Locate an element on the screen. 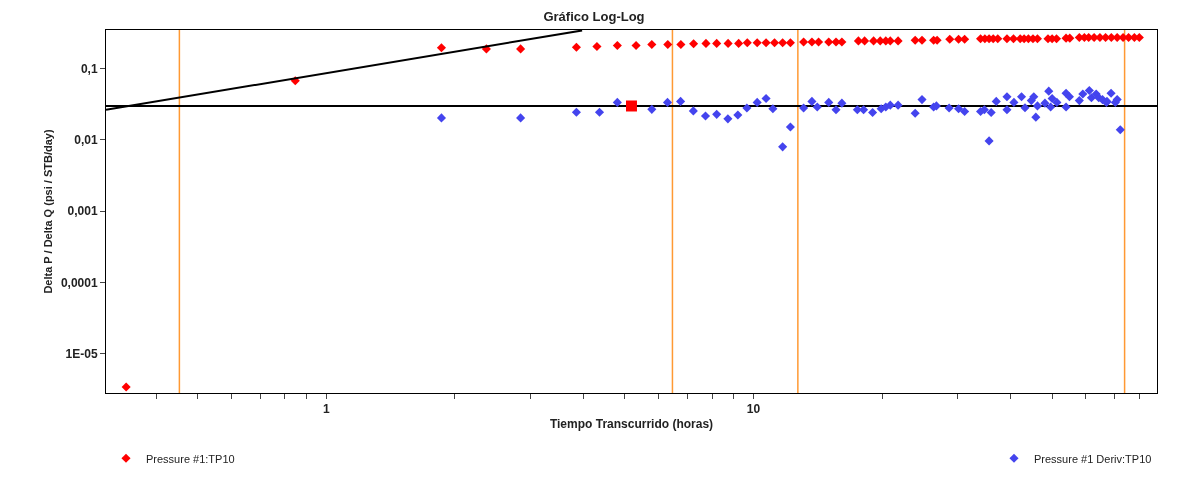 The height and width of the screenshot is (485, 1188). legend-label: Pressure #1 Deriv:TP10 is located at coordinates (1093, 458).